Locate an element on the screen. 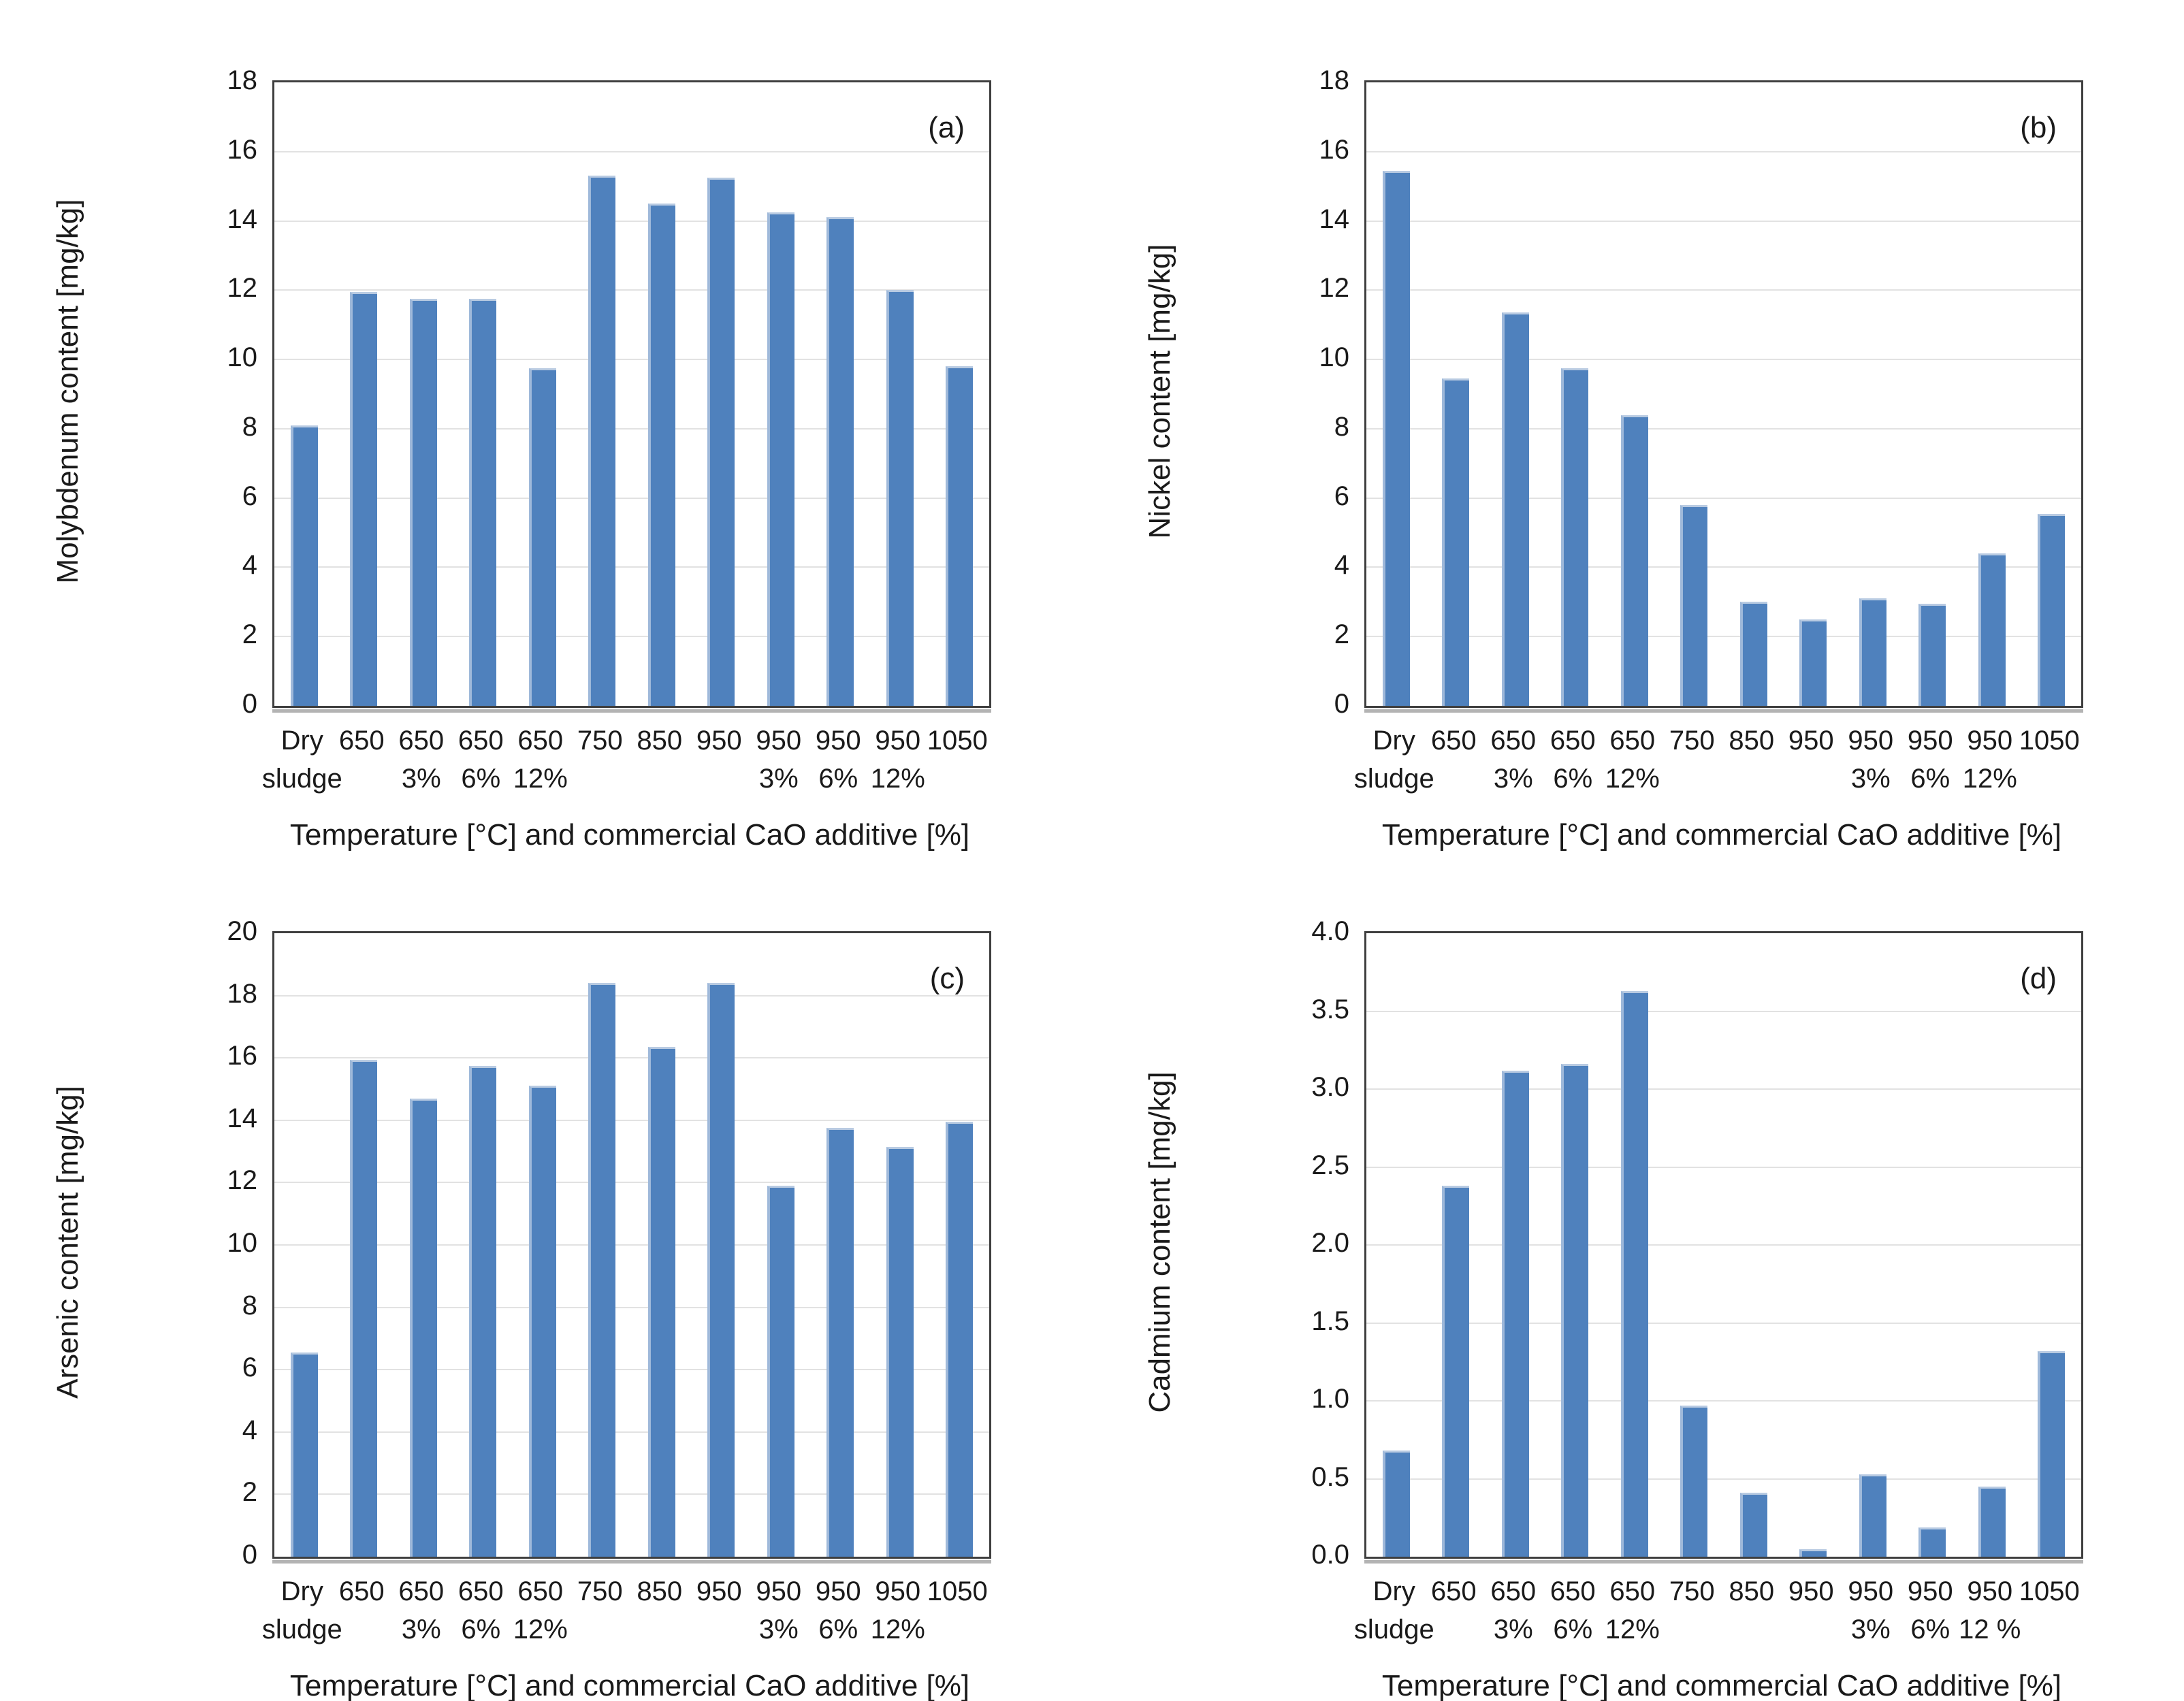 This screenshot has width=2184, height=1701. y-tick-label: 16 is located at coordinates (243, 1056).